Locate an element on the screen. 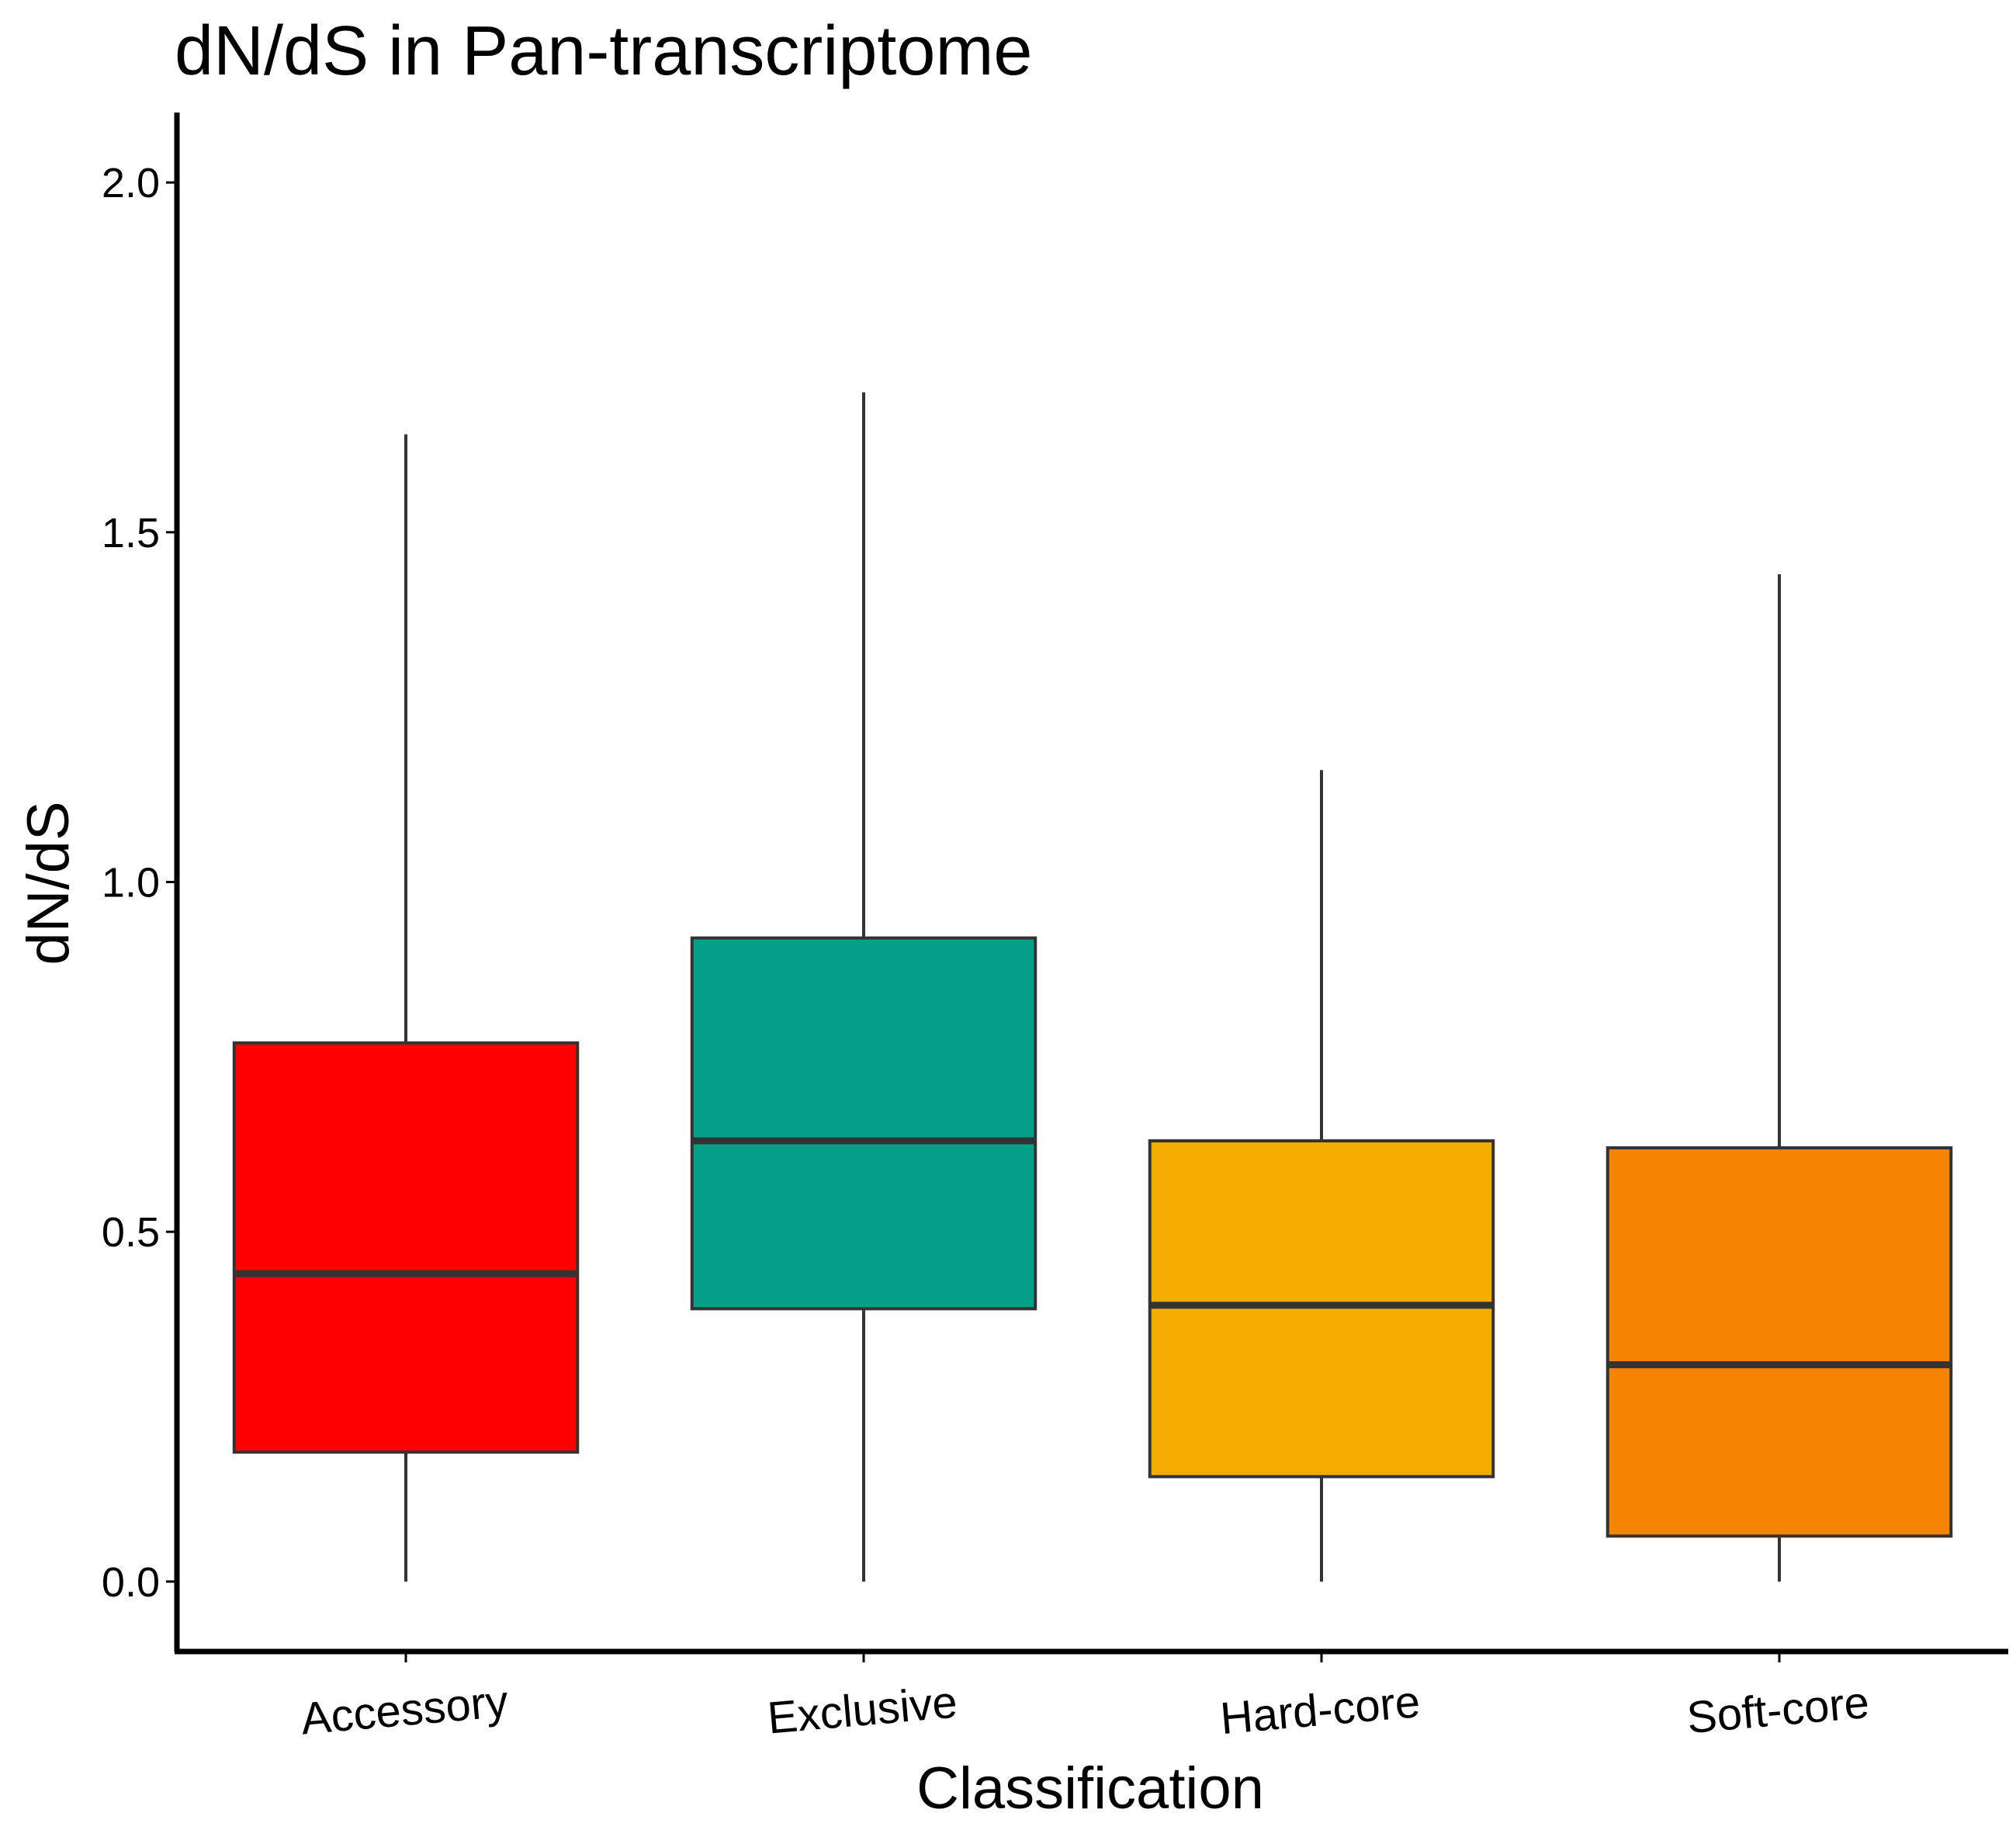 The width and height of the screenshot is (2016, 1837). x-tick-label: Exclusive is located at coordinates (862, 1711).